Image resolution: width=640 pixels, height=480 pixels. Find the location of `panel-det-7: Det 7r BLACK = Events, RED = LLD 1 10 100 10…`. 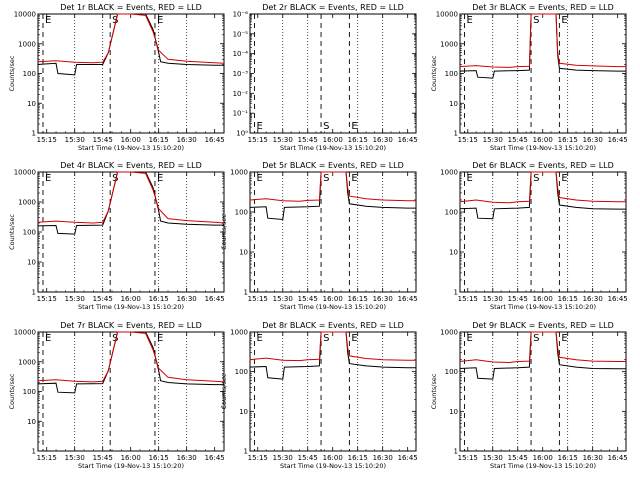

panel-det-7: Det 7r BLACK = Events, RED = LLD 1 10 100 10… is located at coordinates (116, 395).